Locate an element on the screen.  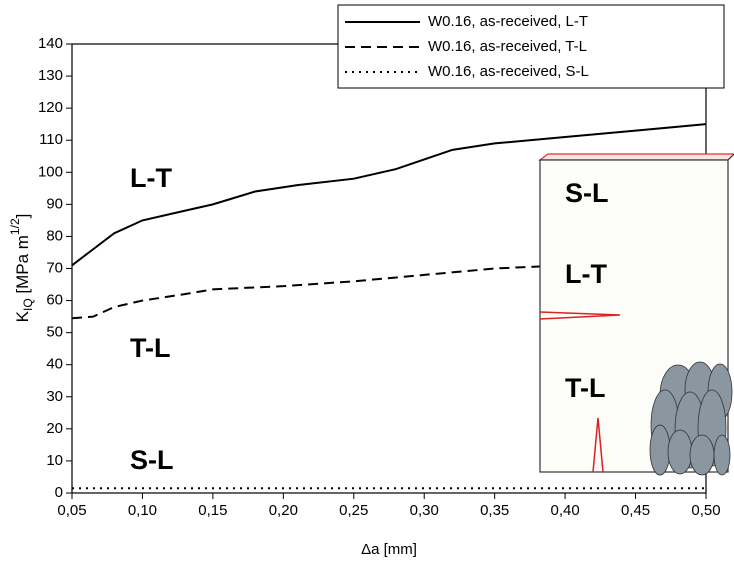
legend-label: W0.16, as-received, S-L is located at coordinates (508, 71).